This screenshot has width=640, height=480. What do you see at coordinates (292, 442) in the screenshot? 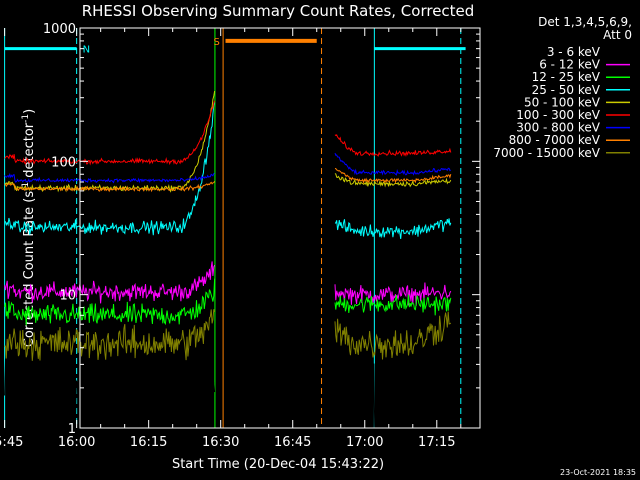
I see `x-tick-label-4: 16:45` at bounding box center [292, 442].